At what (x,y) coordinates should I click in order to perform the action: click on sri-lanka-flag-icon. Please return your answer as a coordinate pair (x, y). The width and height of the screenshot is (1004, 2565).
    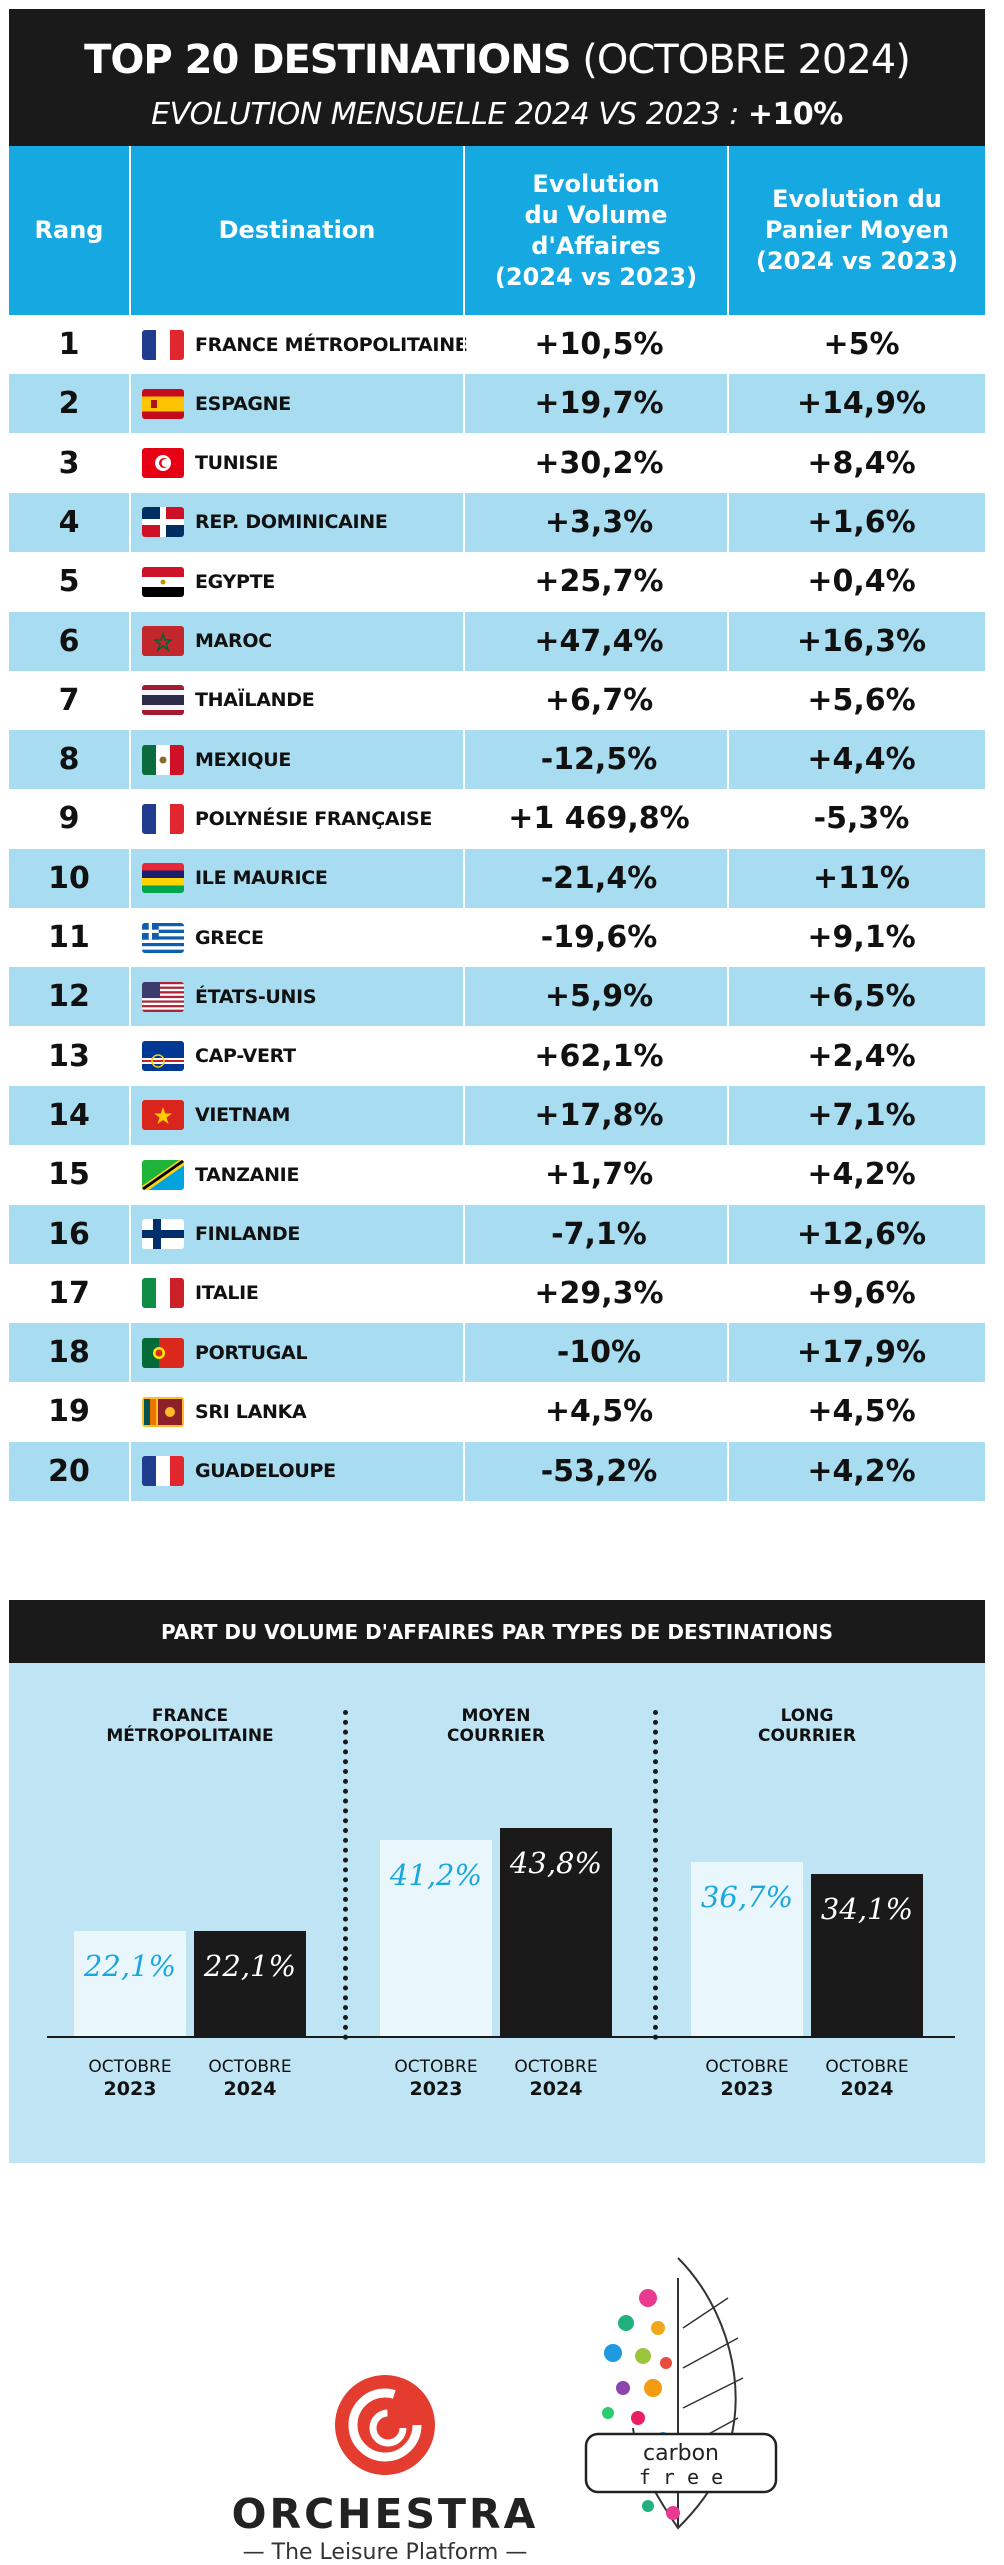
    Looking at the image, I should click on (163, 1411).